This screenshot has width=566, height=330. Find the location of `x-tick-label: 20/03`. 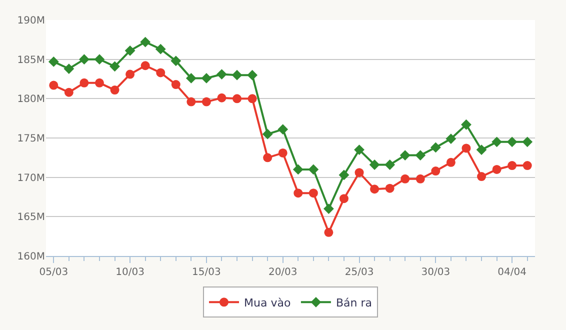

x-tick-label: 20/03 is located at coordinates (283, 272).